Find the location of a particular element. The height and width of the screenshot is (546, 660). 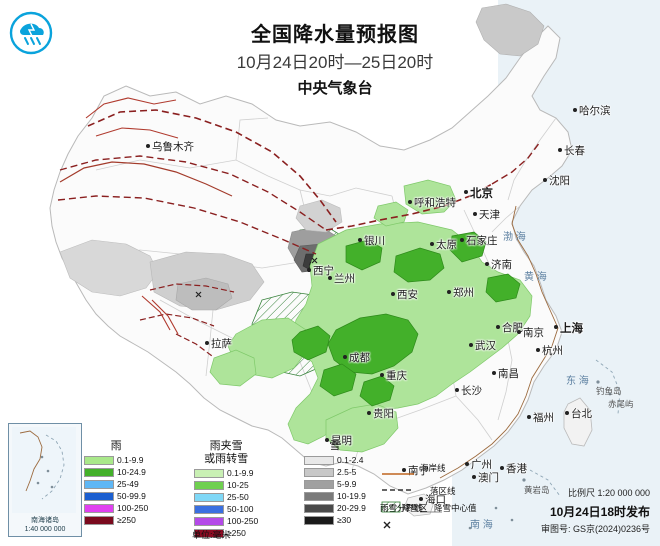

sea-label: 东 海 is located at coordinates (577, 381).